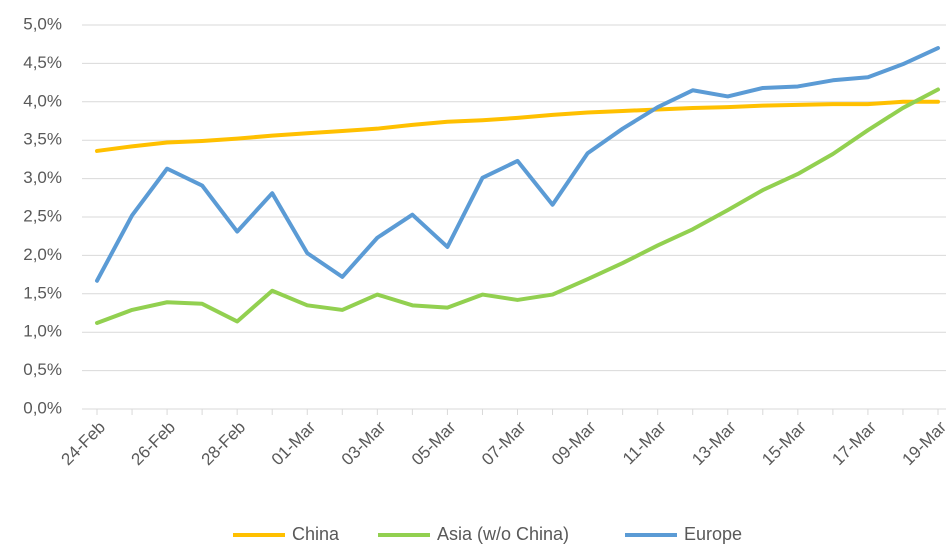 The height and width of the screenshot is (545, 946). Describe the element at coordinates (42, 369) in the screenshot. I see `y-tick-label: 0,5%` at that location.